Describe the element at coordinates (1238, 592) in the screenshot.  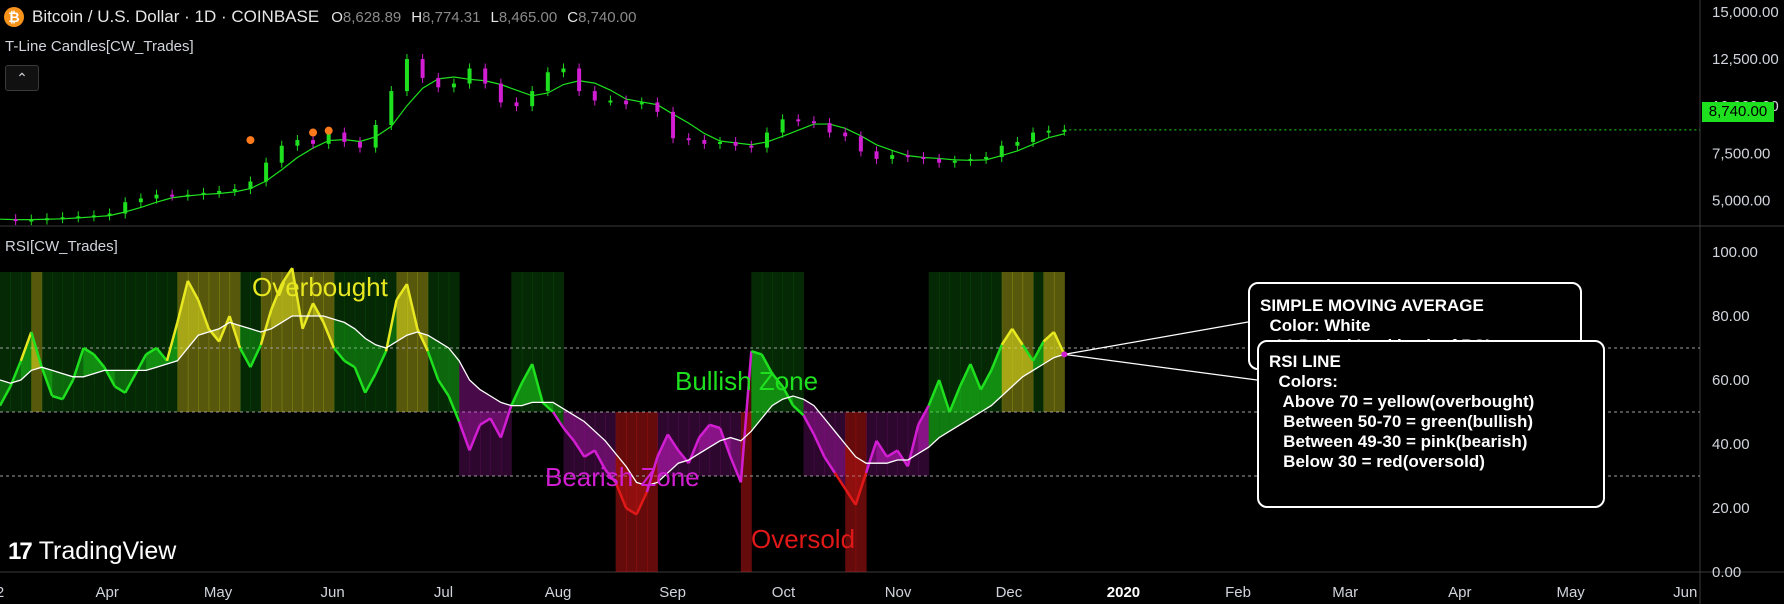
I see `time-tick-label: Feb` at that location.